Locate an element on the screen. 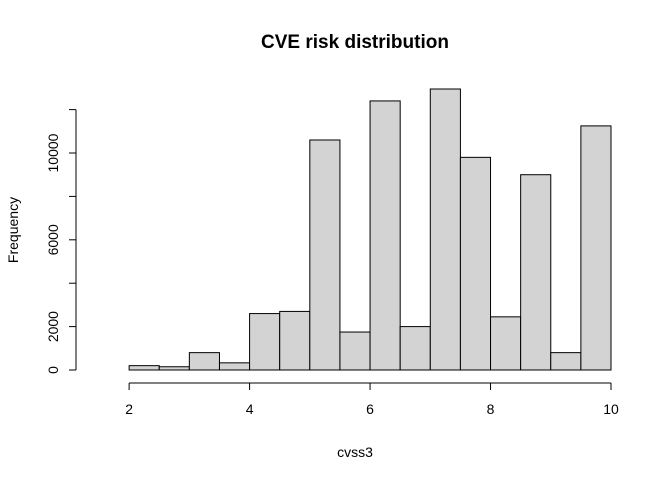 The height and width of the screenshot is (480, 672). x-tick-label: 4 is located at coordinates (250, 409).